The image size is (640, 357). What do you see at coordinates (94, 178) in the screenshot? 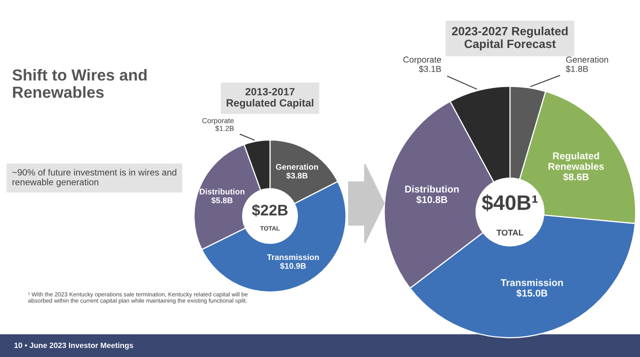
I see `text: ~90% of future investment is in wires and renewable generation` at bounding box center [94, 178].